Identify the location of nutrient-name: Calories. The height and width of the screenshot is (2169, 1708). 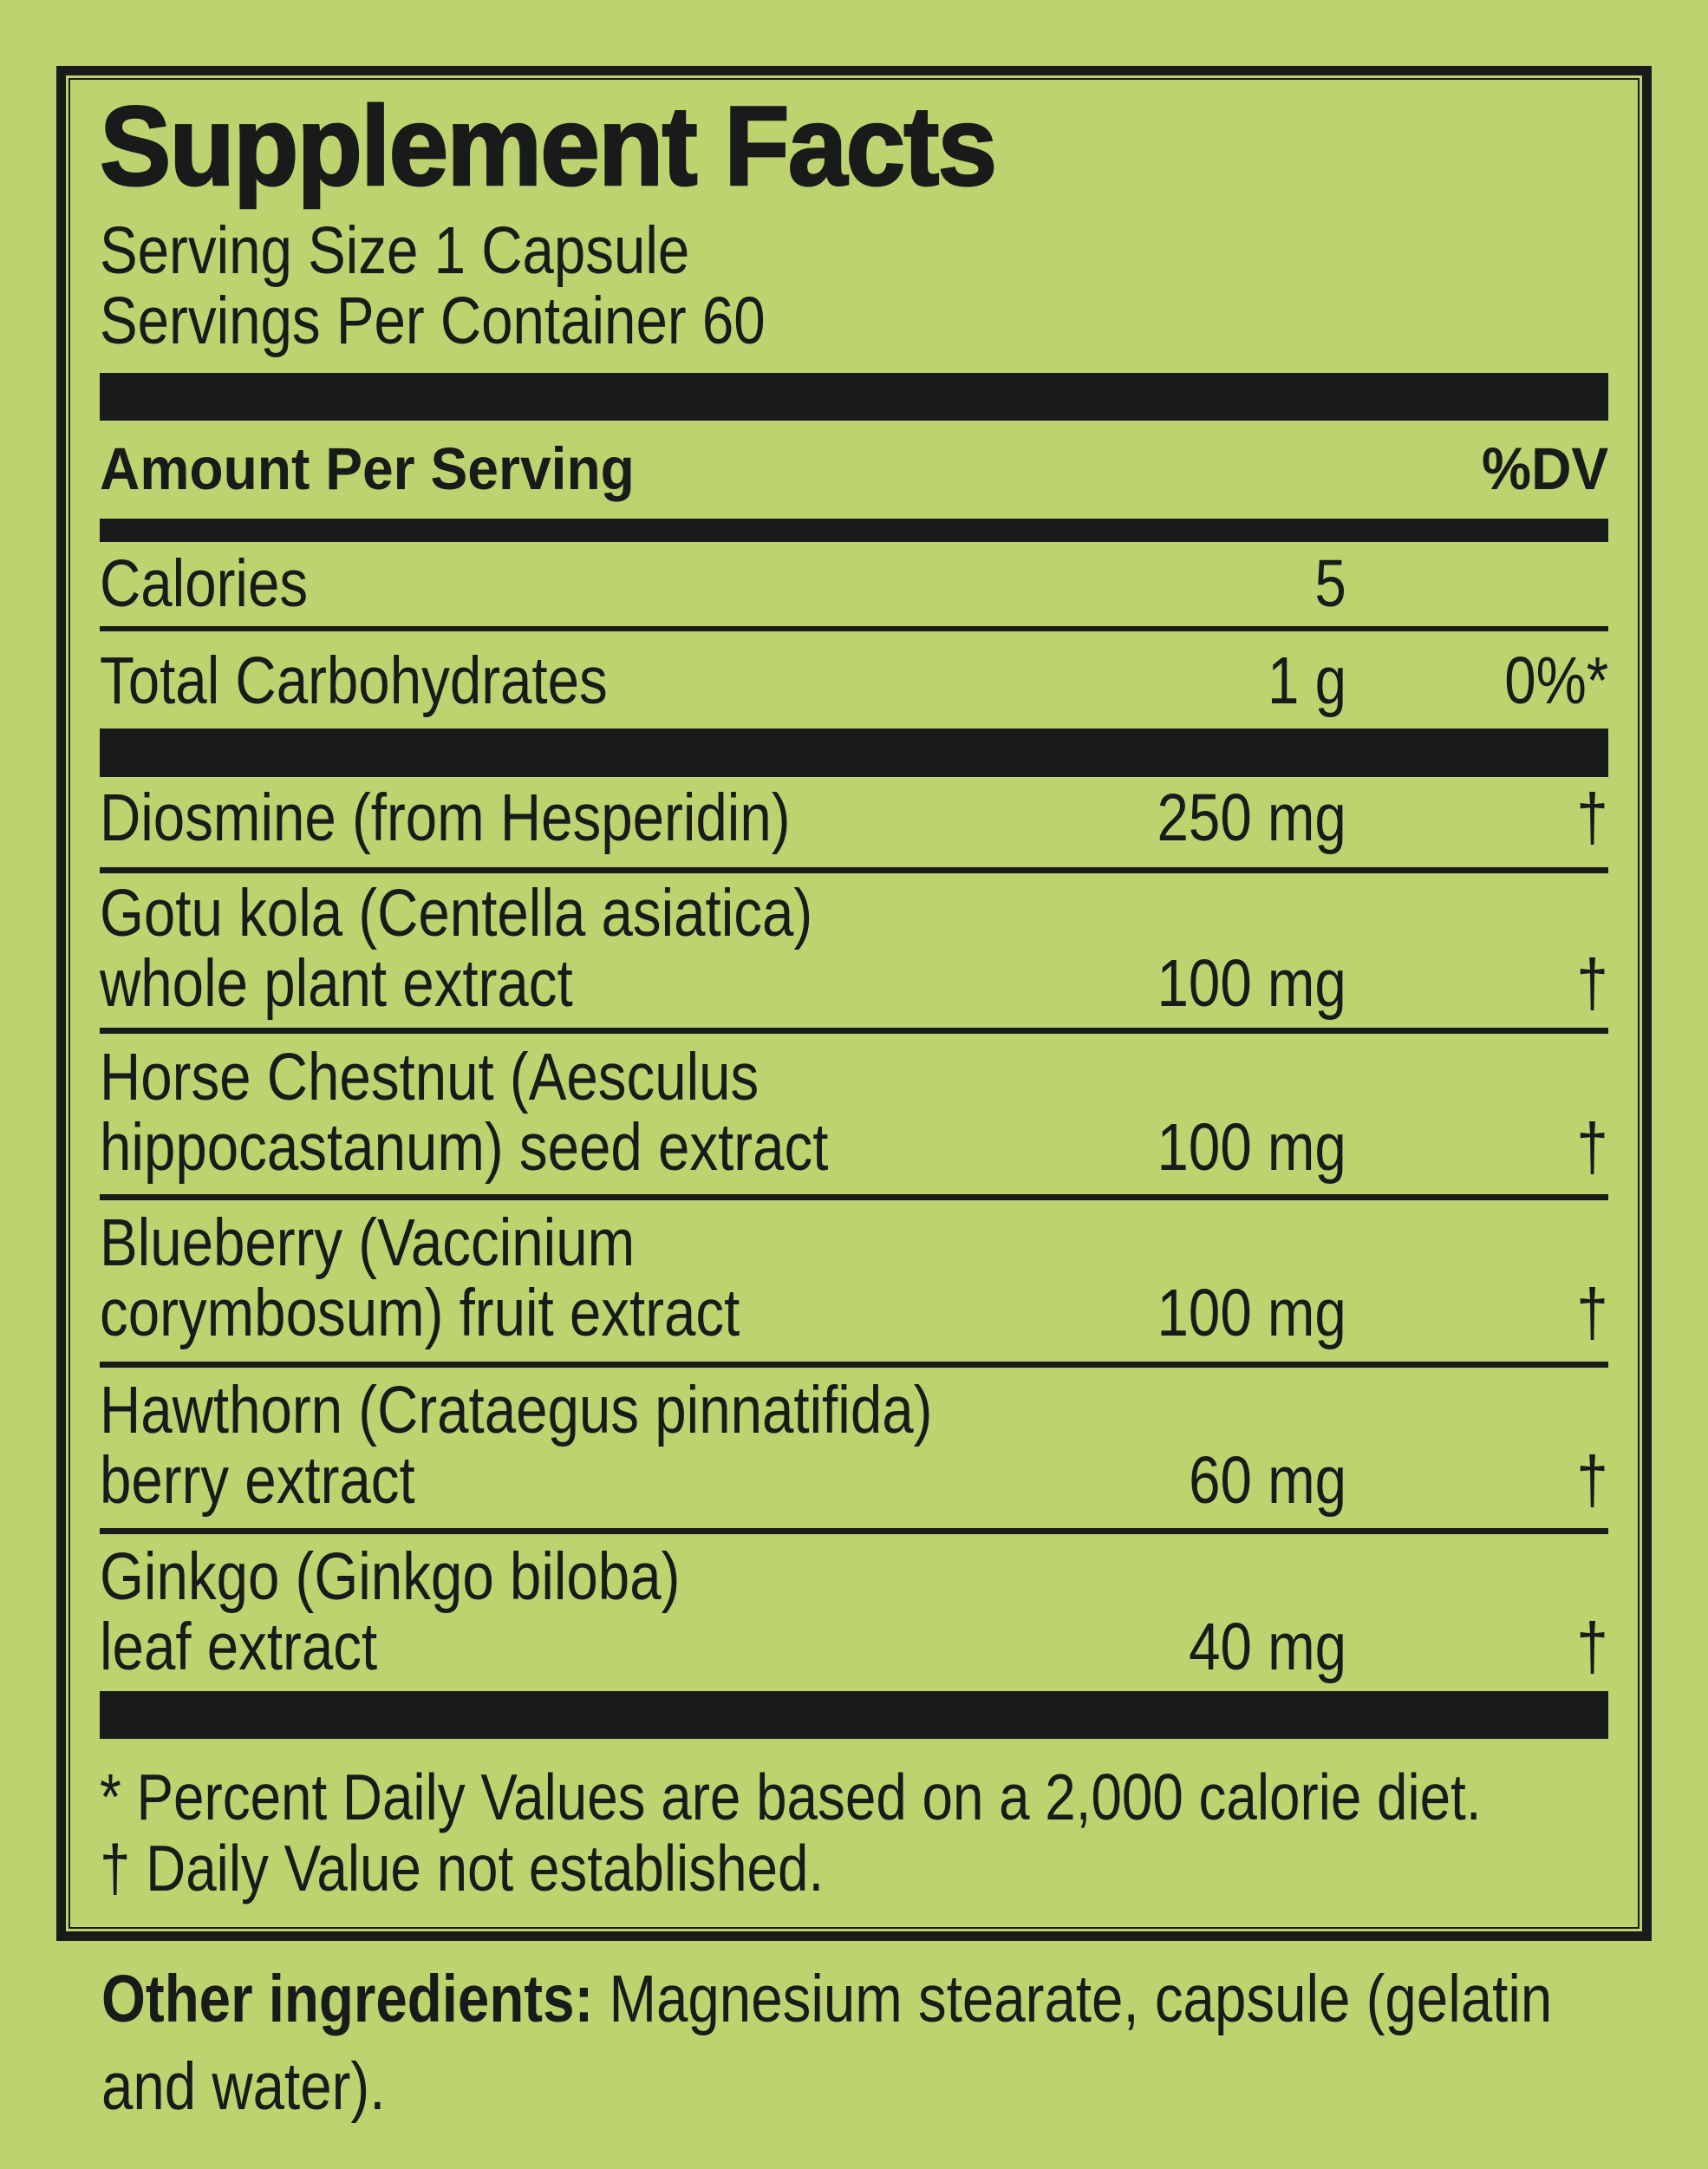
(204, 583).